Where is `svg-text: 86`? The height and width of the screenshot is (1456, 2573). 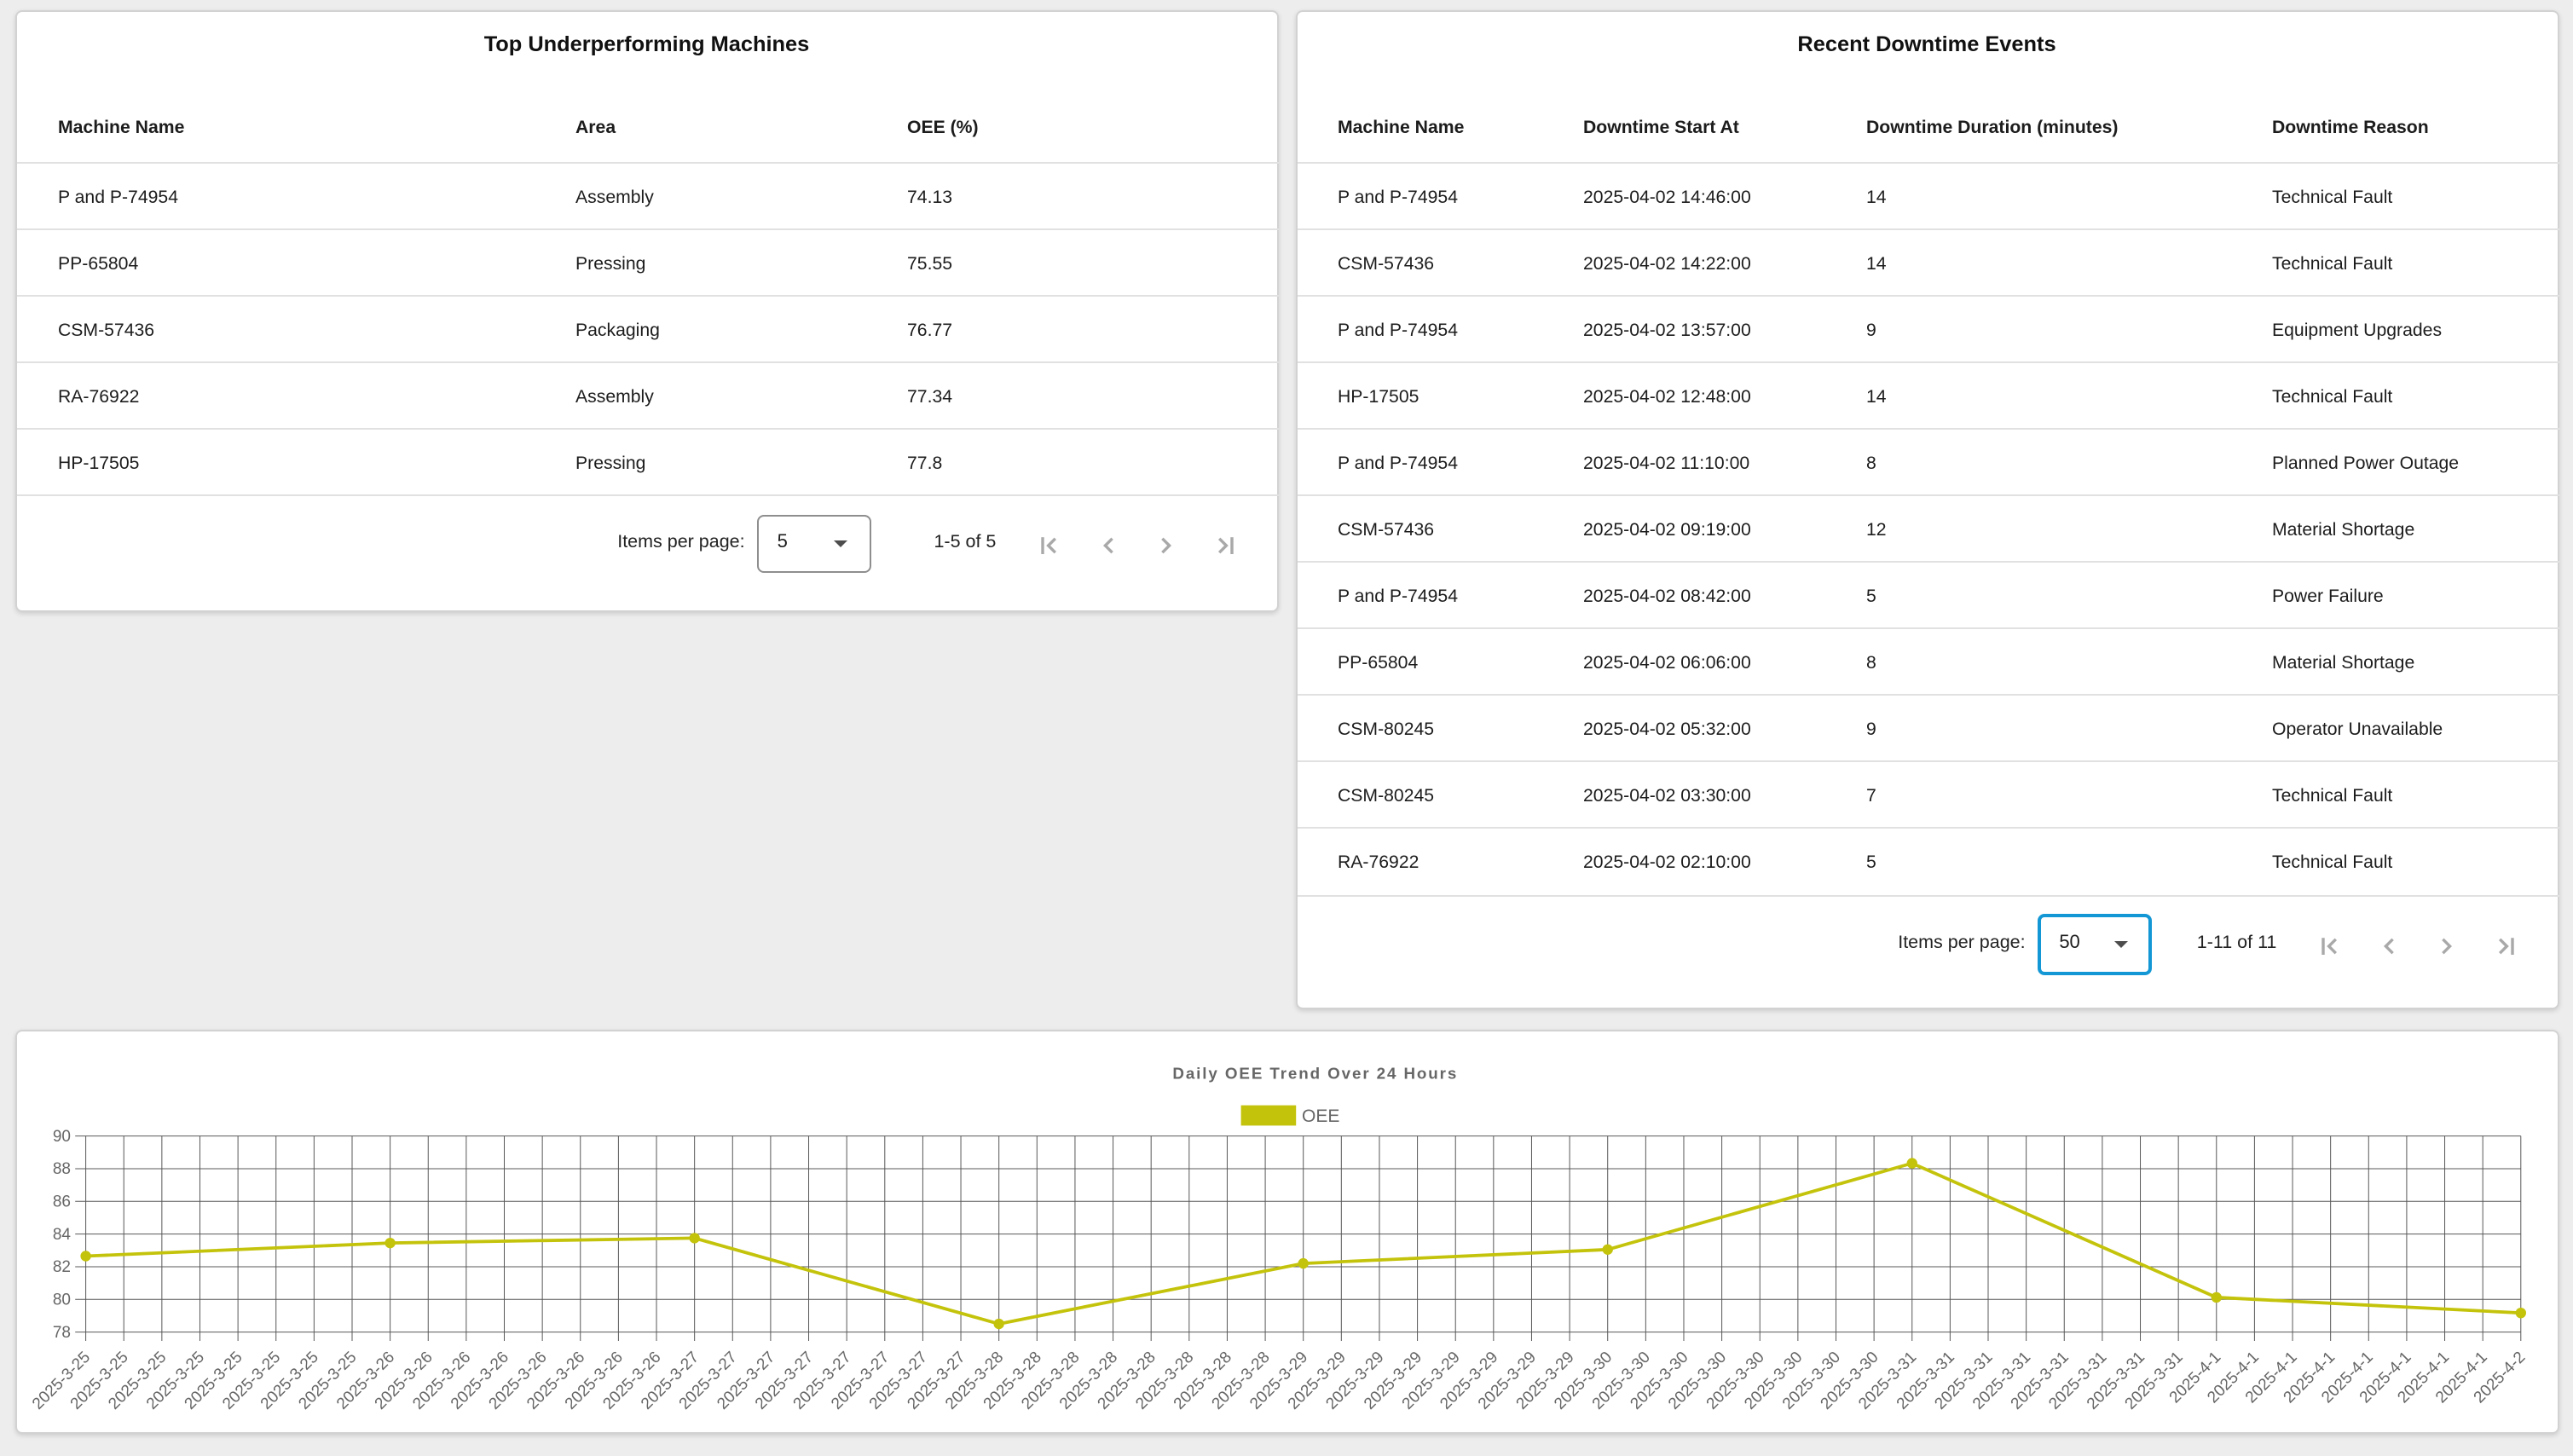 svg-text: 86 is located at coordinates (62, 1201).